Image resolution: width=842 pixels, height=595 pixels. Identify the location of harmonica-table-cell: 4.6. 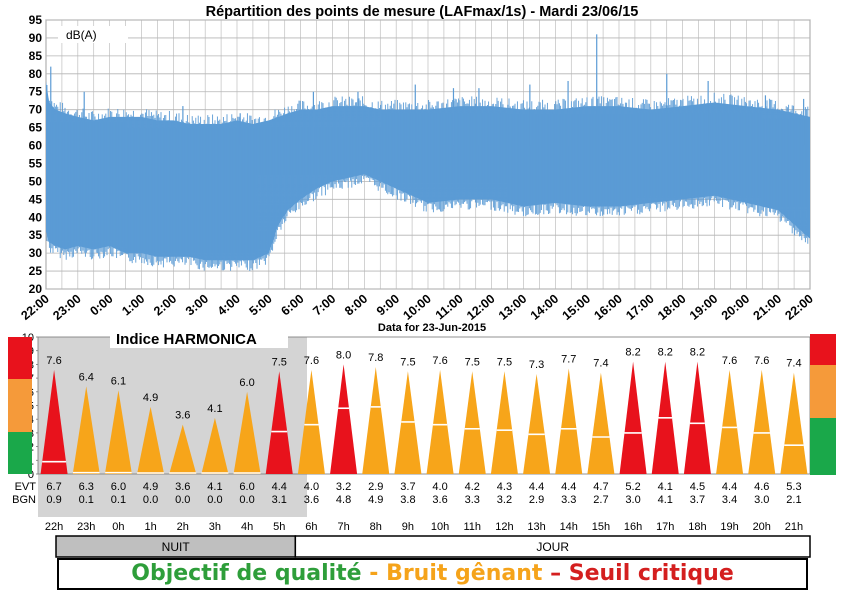
(761, 487).